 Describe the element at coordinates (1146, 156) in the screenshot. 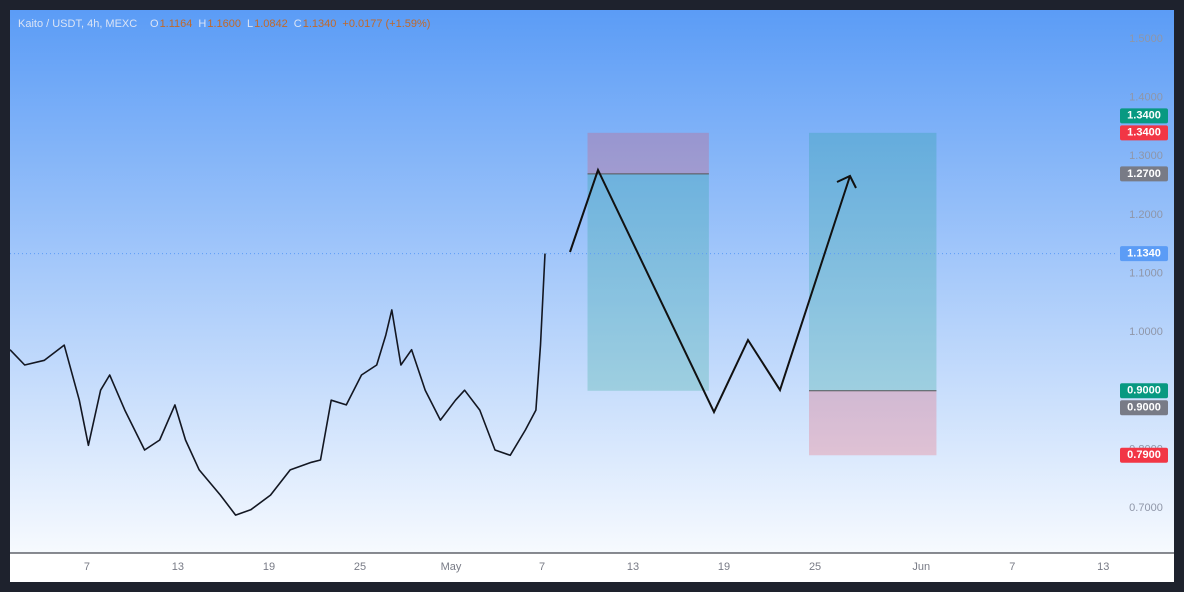

I see `y-tick-label: 1.3000` at that location.